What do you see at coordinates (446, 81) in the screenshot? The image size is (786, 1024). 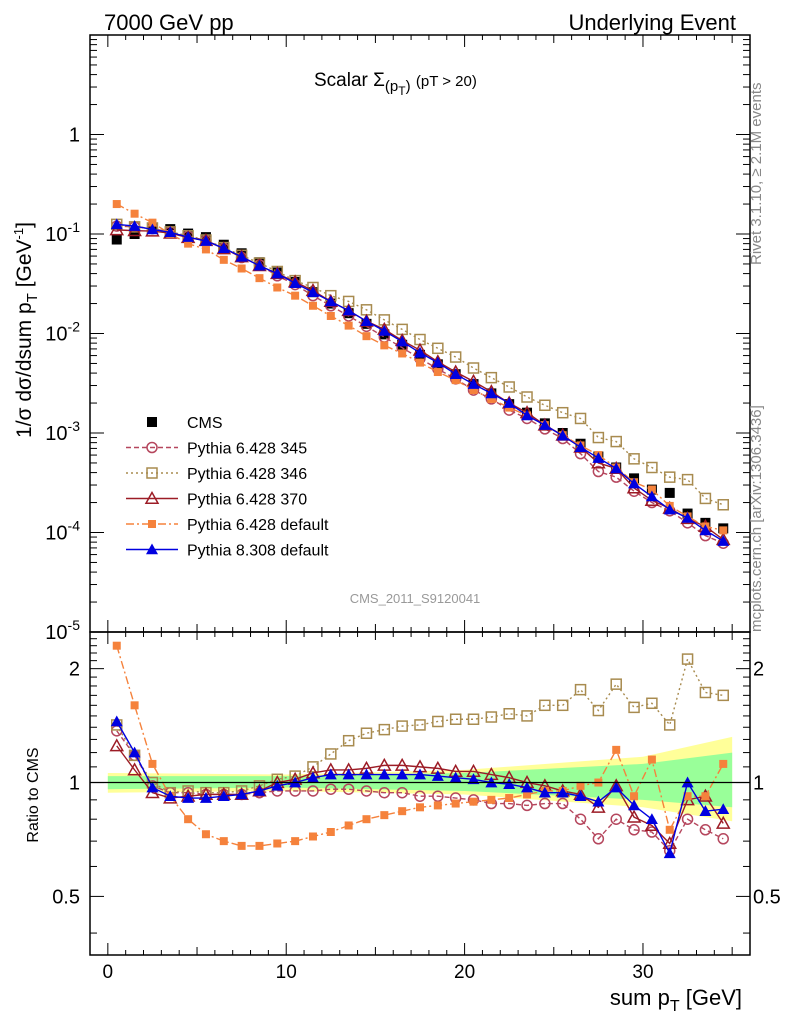 I see `title-cut: (pT > 20)` at bounding box center [446, 81].